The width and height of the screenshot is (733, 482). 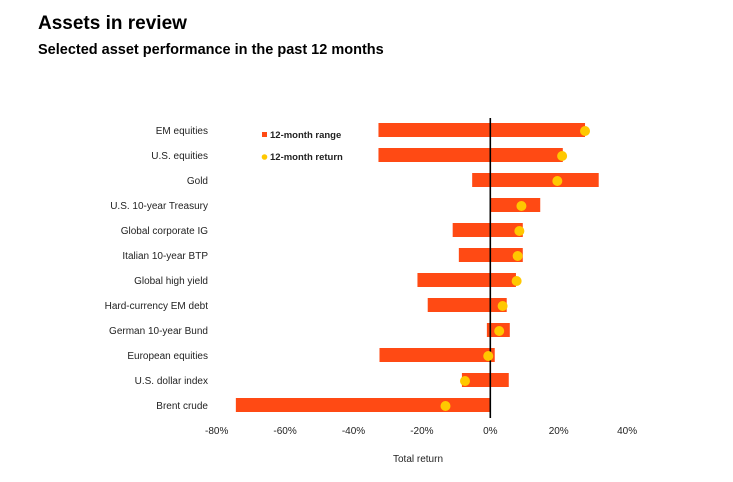 What do you see at coordinates (165, 256) in the screenshot?
I see `category-label: Italian 10-year BTP` at bounding box center [165, 256].